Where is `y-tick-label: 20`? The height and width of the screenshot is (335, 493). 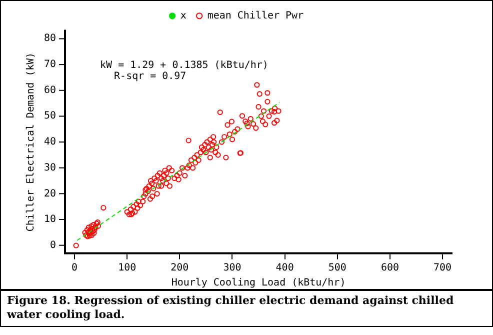 y-tick-label: 20 is located at coordinates (50, 194).